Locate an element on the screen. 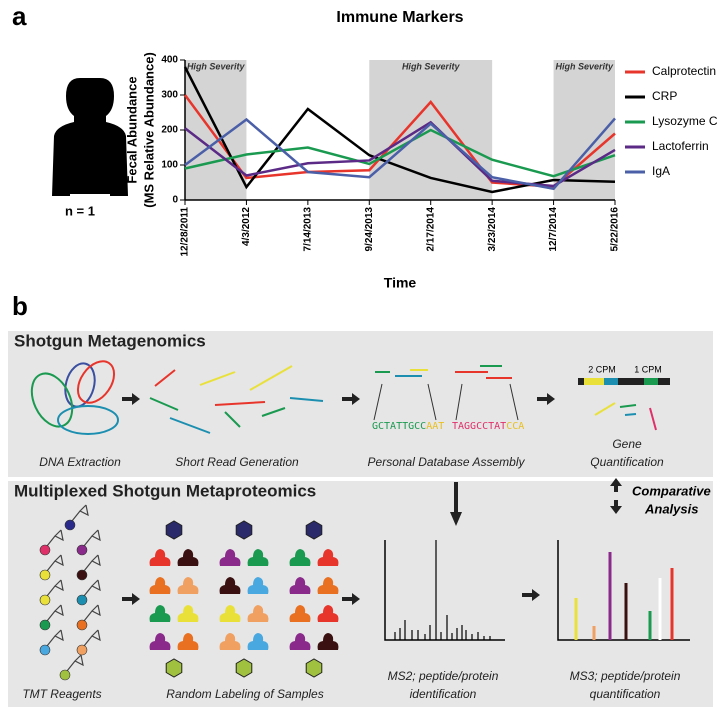  sequence-part: CCA is located at coordinates (515, 426).